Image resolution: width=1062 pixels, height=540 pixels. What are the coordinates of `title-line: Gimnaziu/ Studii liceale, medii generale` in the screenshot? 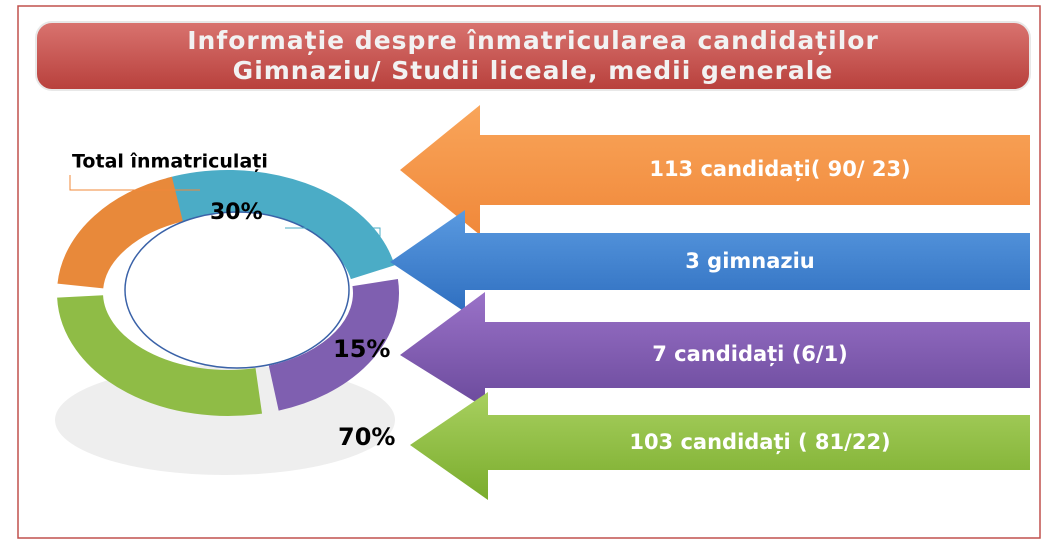 It's located at (533, 70).